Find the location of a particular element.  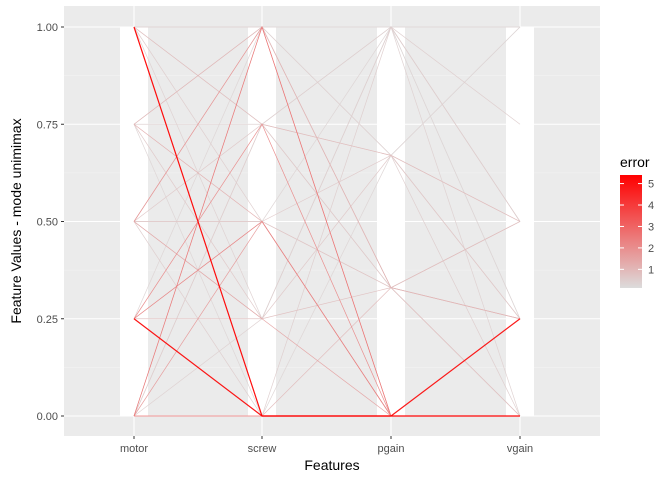

legend-tick-label: 2 is located at coordinates (651, 249).